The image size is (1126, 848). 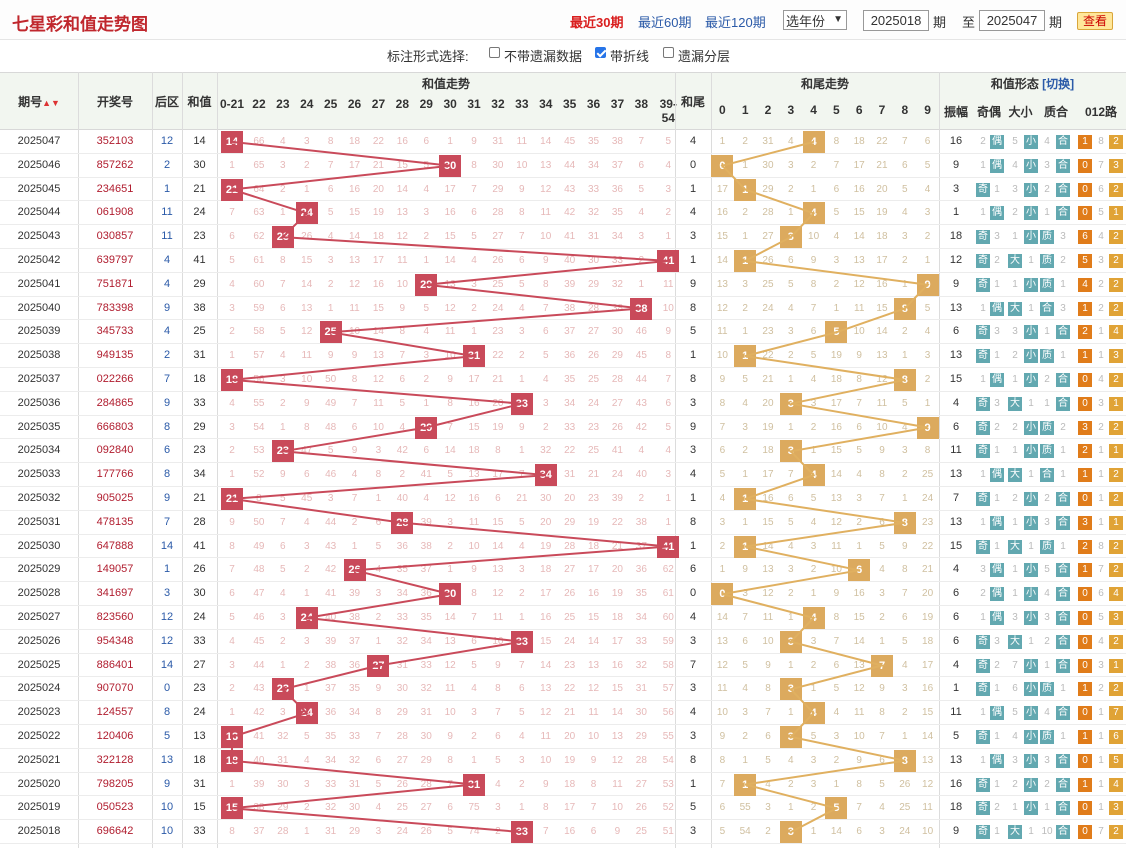 What do you see at coordinates (115, 545) in the screenshot?
I see `prize-cell: 647888` at bounding box center [115, 545].